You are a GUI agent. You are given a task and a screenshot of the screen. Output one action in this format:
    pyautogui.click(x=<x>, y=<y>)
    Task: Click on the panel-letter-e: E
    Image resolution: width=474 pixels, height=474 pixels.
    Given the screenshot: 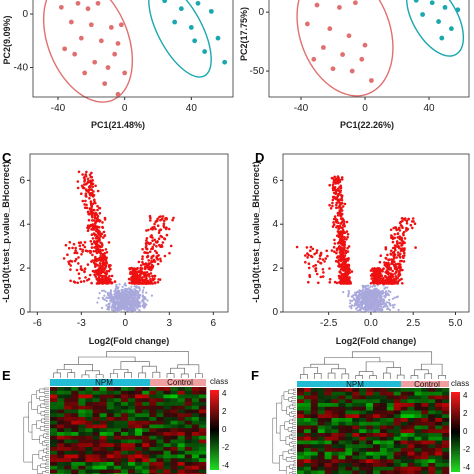 What is the action you would take?
    pyautogui.click(x=6, y=375)
    